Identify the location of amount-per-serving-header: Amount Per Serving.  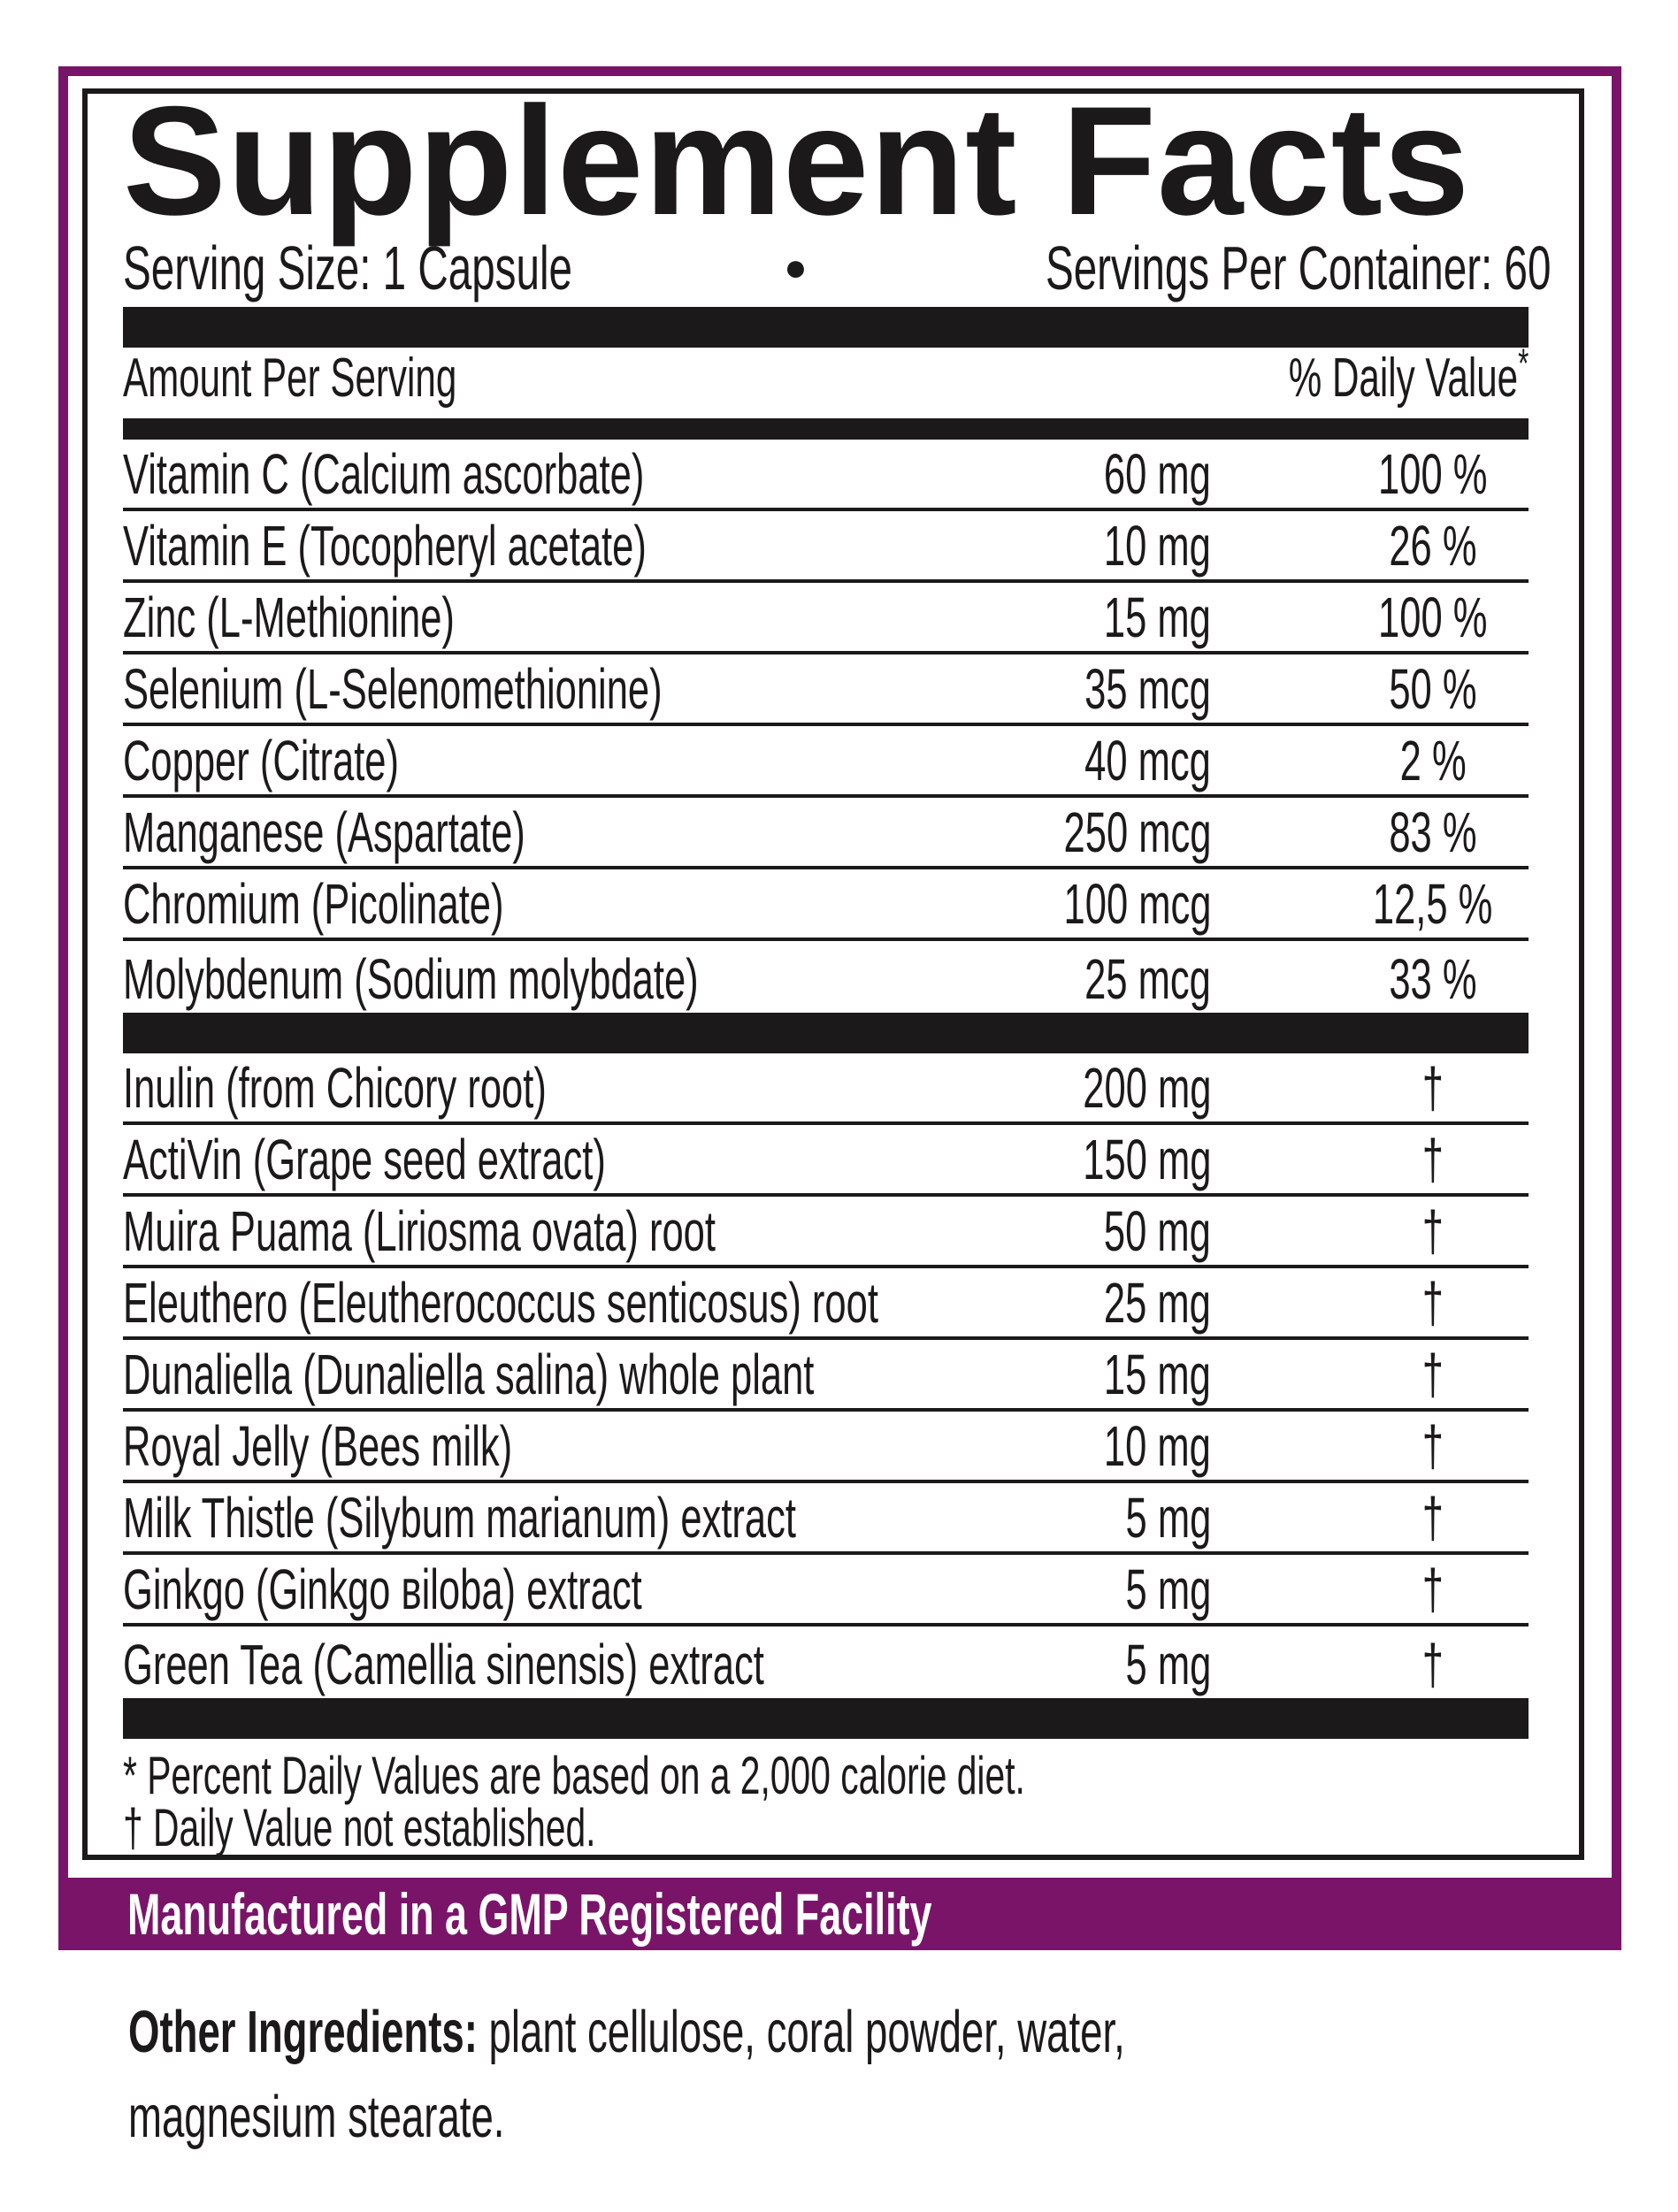
(290, 378).